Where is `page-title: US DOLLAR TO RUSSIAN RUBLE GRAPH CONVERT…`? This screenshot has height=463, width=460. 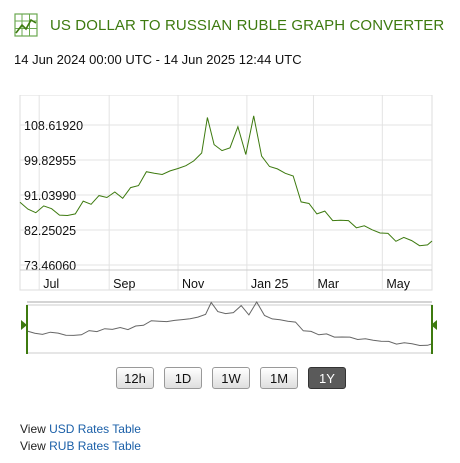 page-title: US DOLLAR TO RUSSIAN RUBLE GRAPH CONVERT… is located at coordinates (247, 25).